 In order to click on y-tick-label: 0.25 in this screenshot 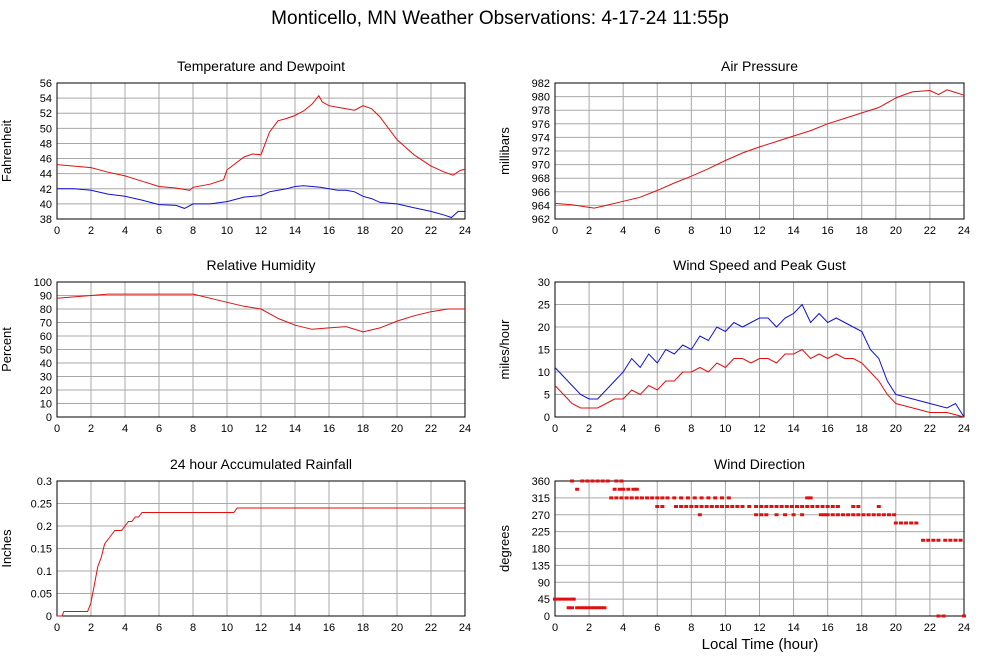, I will do `click(41, 505)`.